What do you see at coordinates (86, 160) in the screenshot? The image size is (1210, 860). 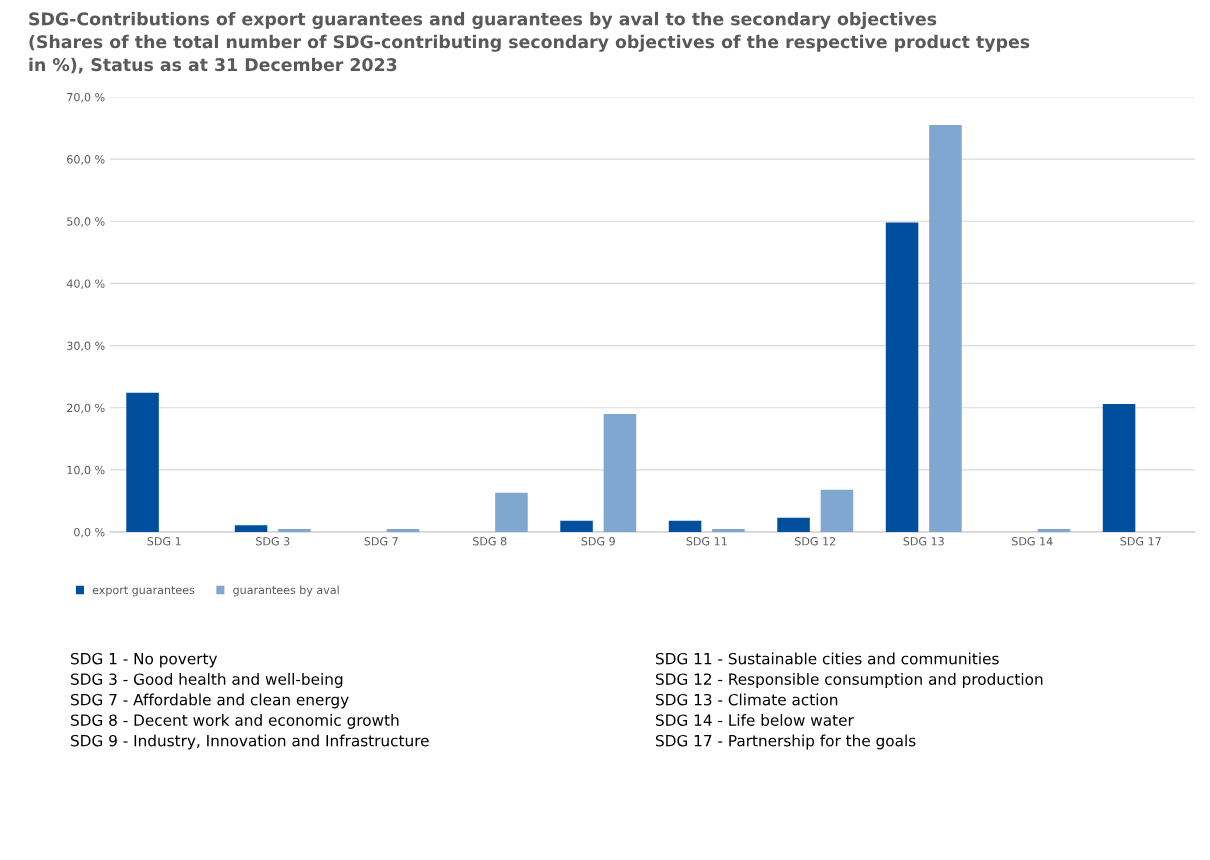 I see `y-tick-label: 60,0 %` at bounding box center [86, 160].